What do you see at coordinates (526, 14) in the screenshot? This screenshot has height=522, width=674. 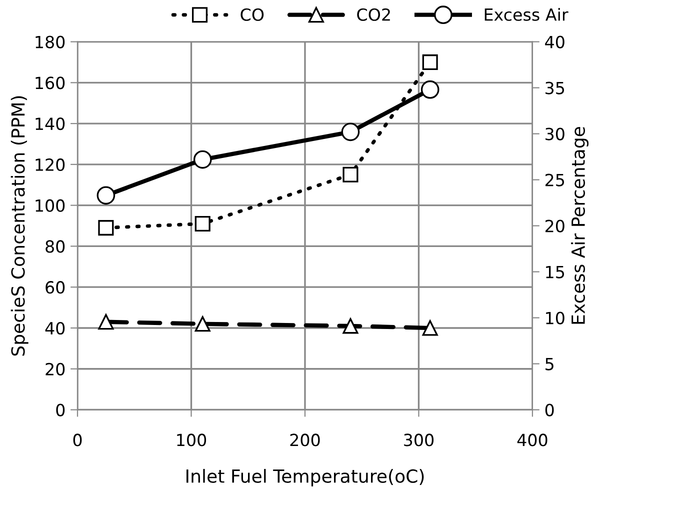 I see `legend-label: Excess Air` at bounding box center [526, 14].